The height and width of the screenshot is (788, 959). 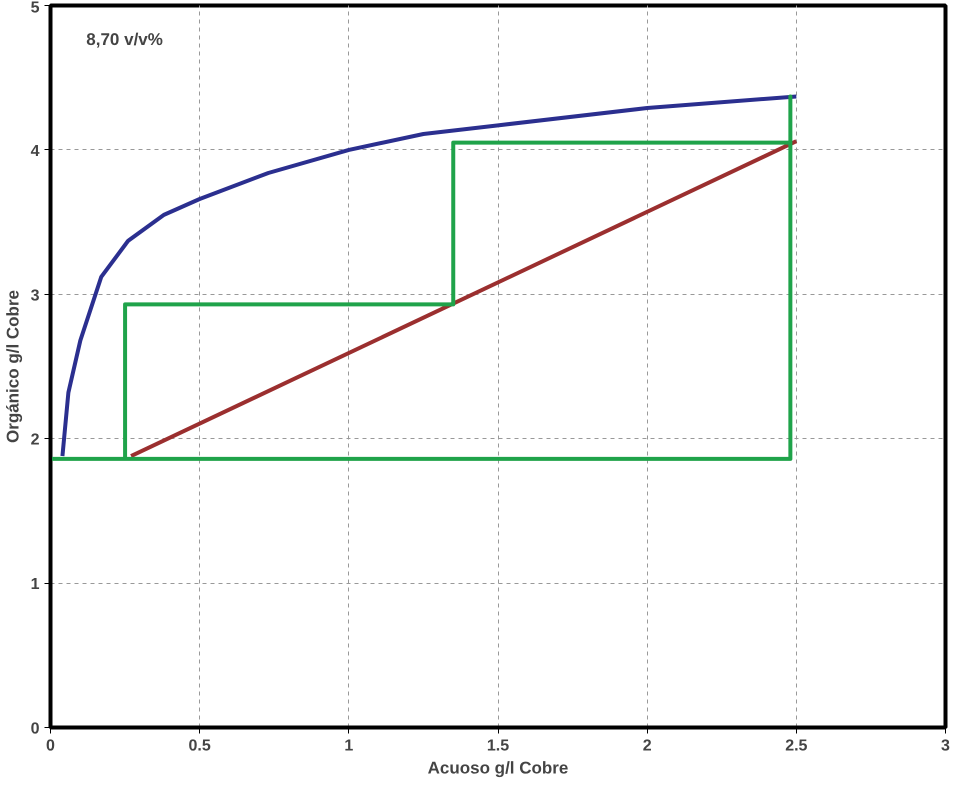 I want to click on x-axis-title: Acuoso g/l Cobre, so click(x=498, y=768).